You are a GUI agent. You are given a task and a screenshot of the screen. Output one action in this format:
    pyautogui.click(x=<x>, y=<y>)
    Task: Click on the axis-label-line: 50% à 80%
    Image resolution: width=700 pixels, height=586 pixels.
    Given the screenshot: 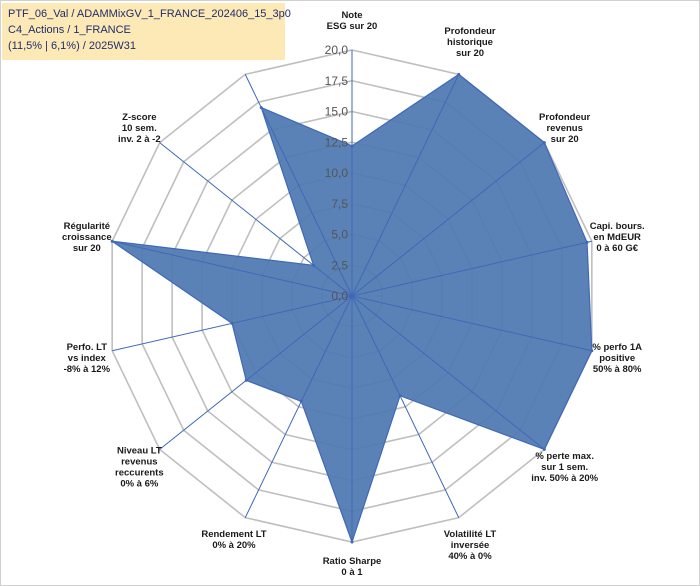 What is the action you would take?
    pyautogui.click(x=617, y=369)
    